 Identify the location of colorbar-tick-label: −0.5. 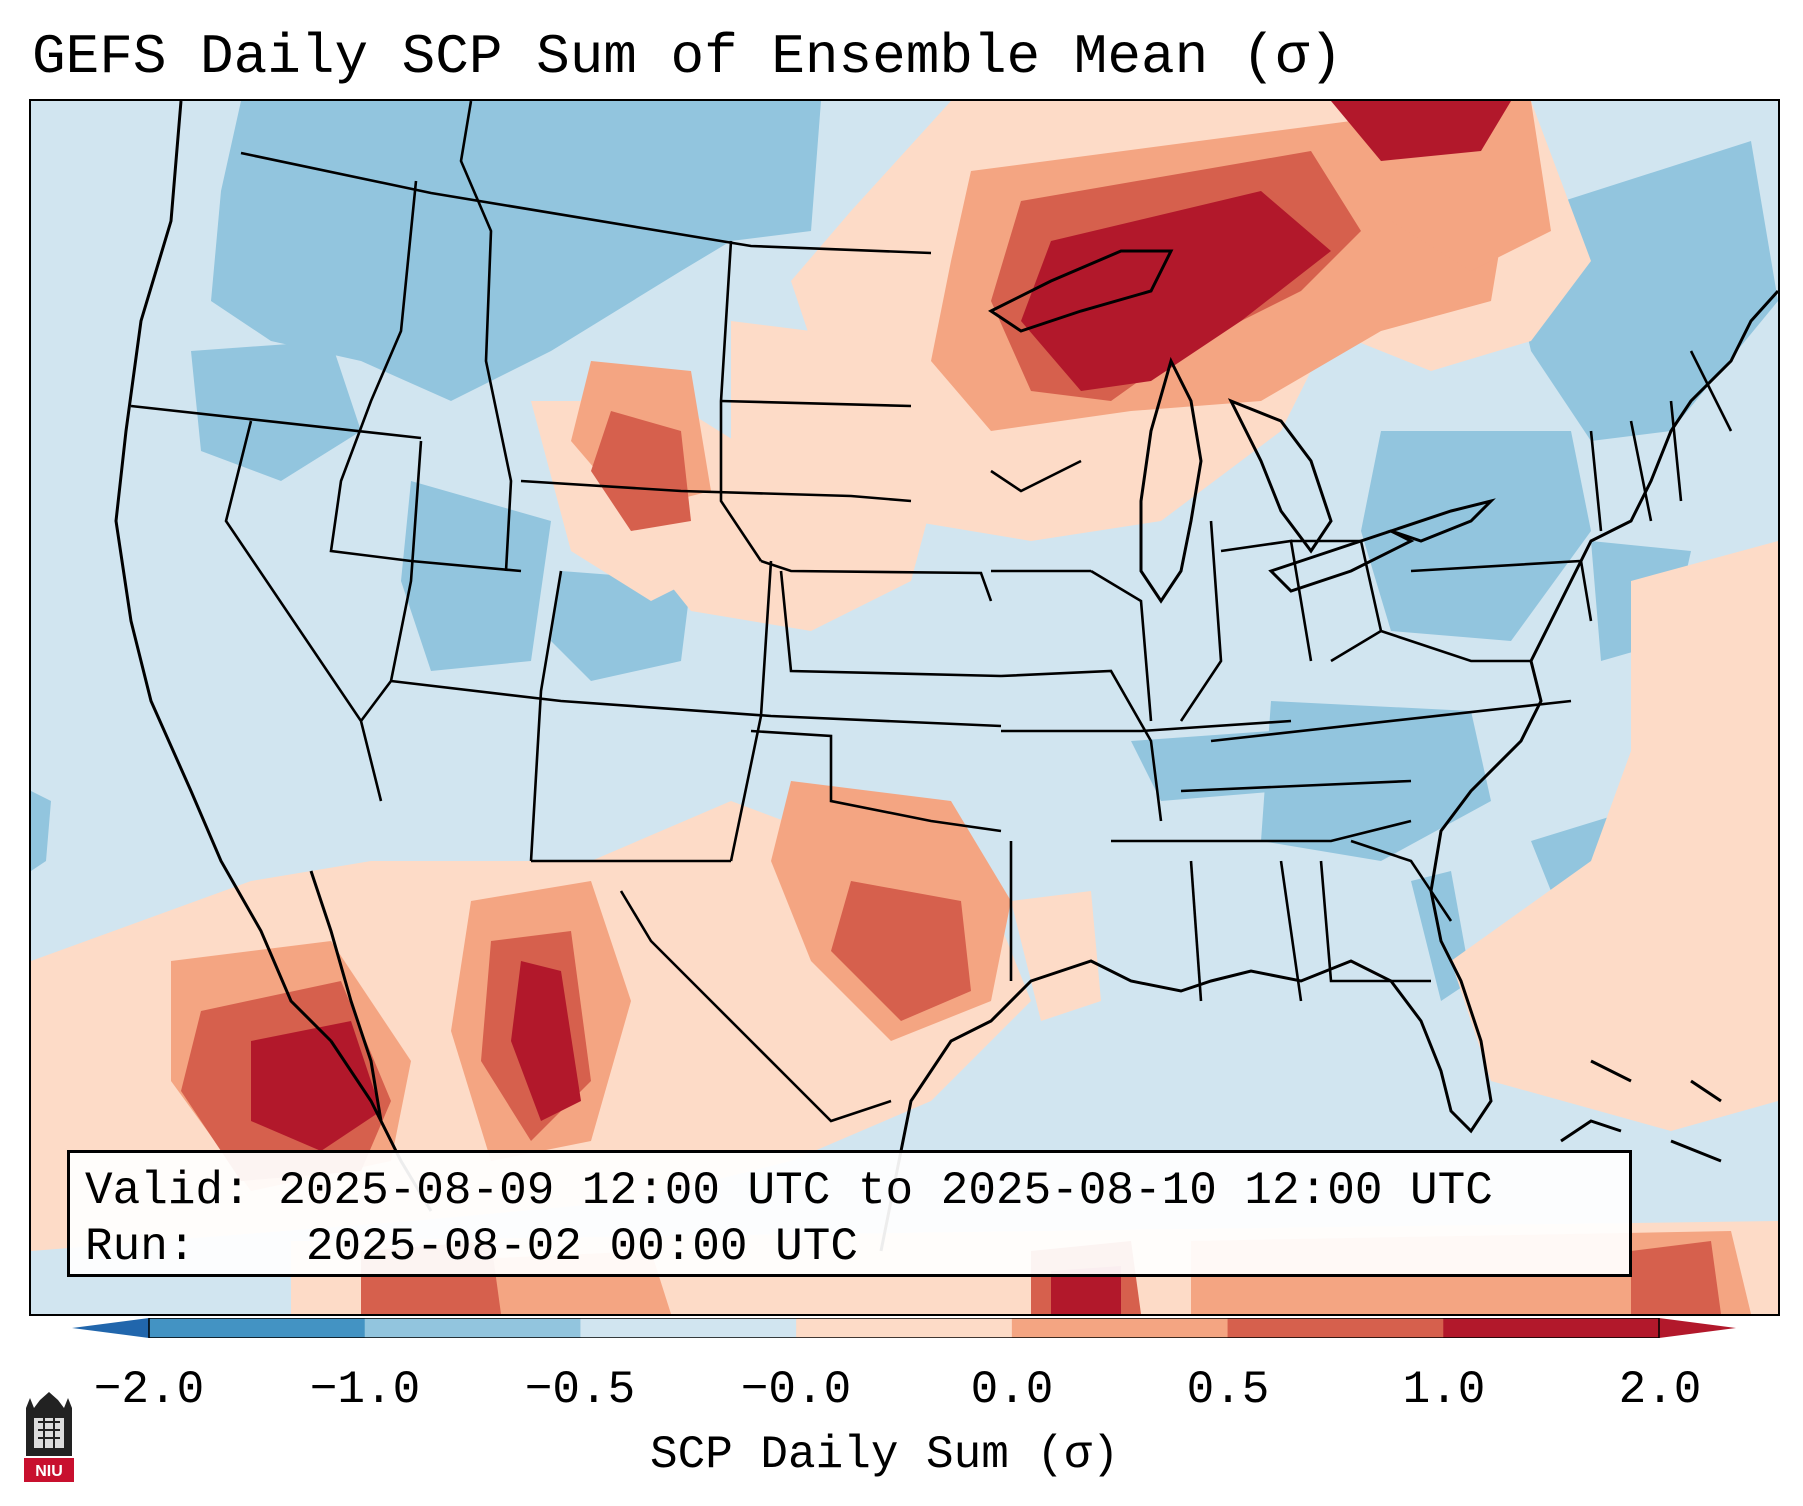
(580, 1390).